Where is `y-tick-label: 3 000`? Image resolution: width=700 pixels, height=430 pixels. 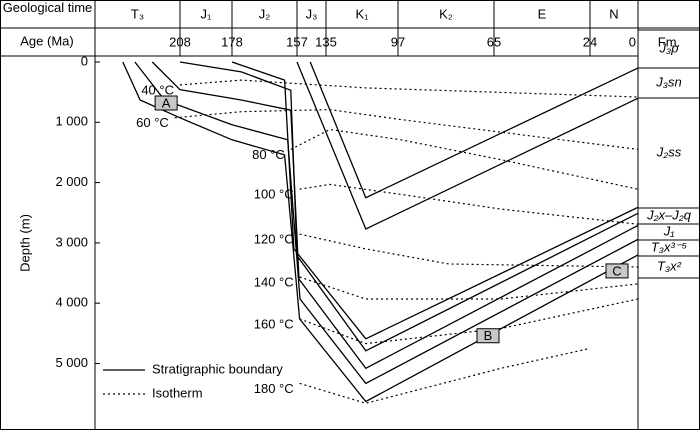 y-tick-label: 3 000 is located at coordinates (71, 241).